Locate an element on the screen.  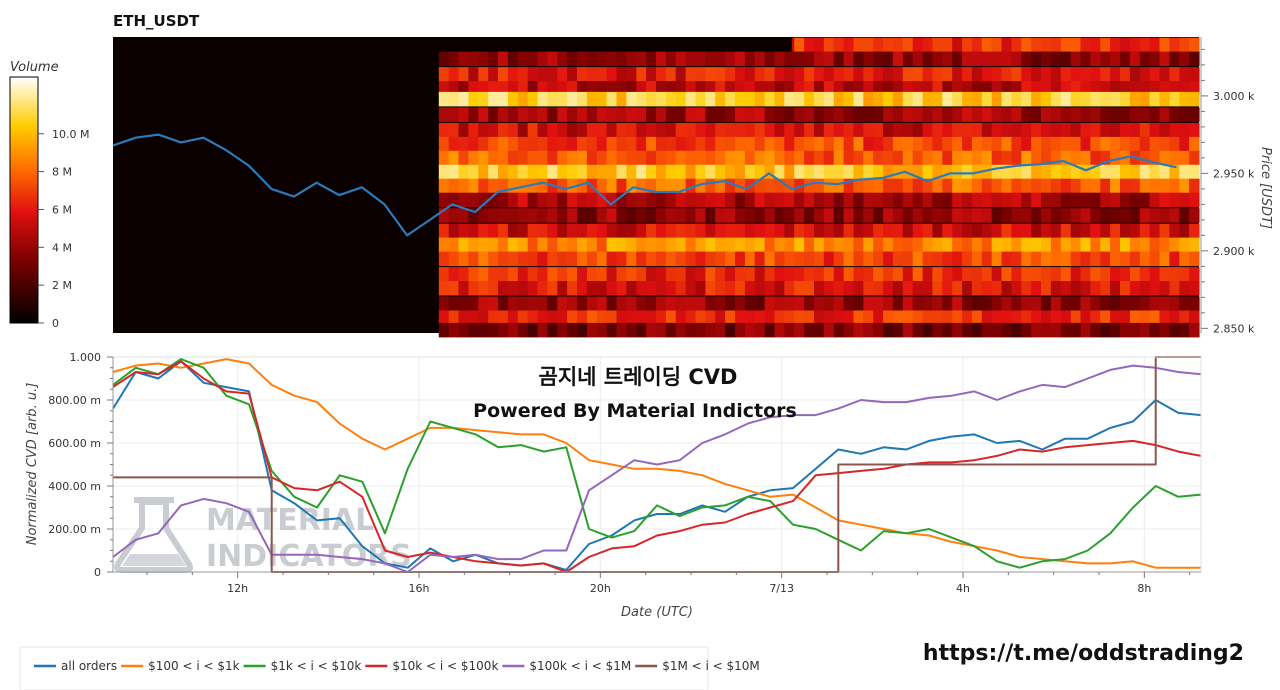
legend-item: $100 < i < $1k is located at coordinates (180, 666).